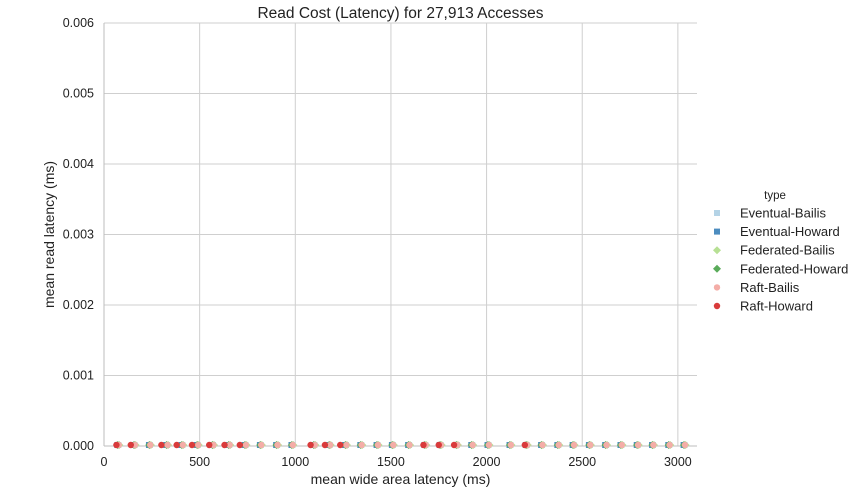 The width and height of the screenshot is (861, 504). What do you see at coordinates (391, 462) in the screenshot?
I see `x-tick-label: 1500` at bounding box center [391, 462].